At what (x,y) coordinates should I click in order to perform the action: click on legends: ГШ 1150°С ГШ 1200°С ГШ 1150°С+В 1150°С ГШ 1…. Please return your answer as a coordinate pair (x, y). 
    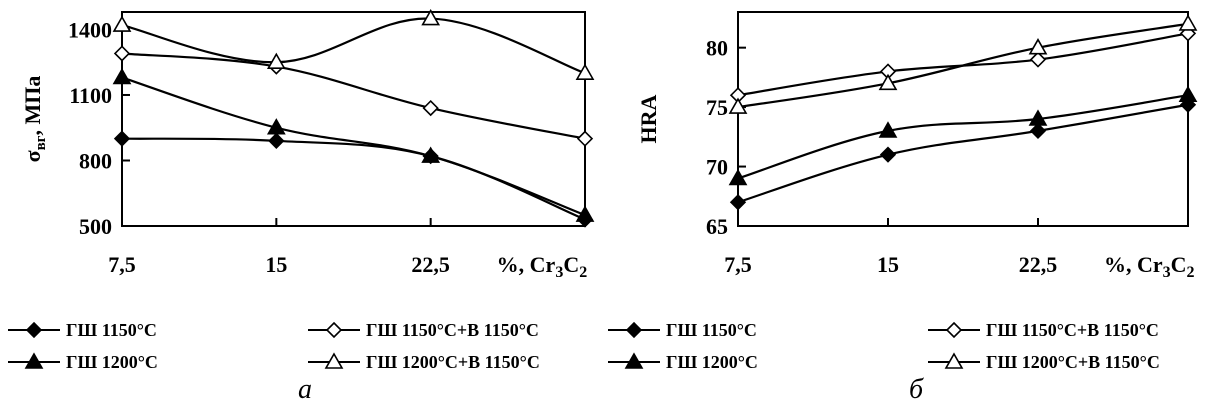
    Looking at the image, I should click on (584, 346).